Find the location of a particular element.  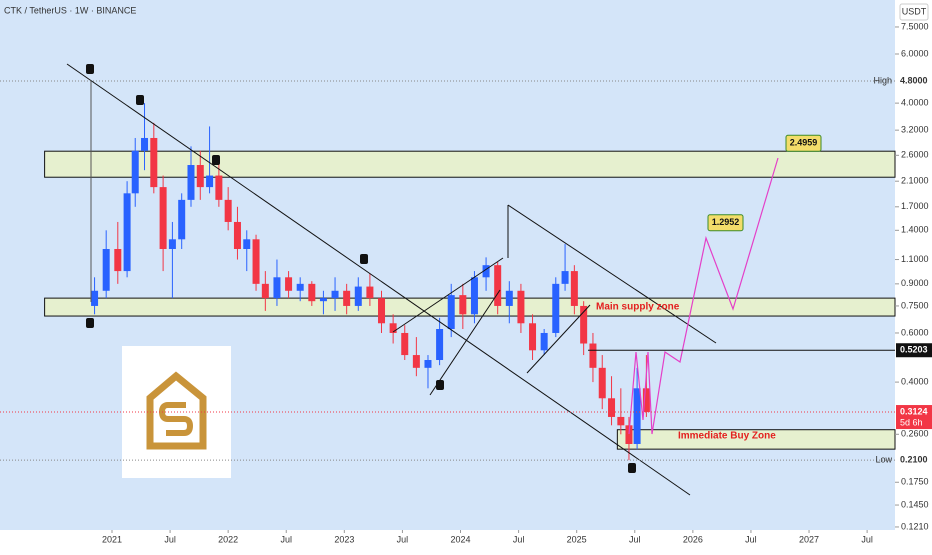

logo is located at coordinates (176, 412).